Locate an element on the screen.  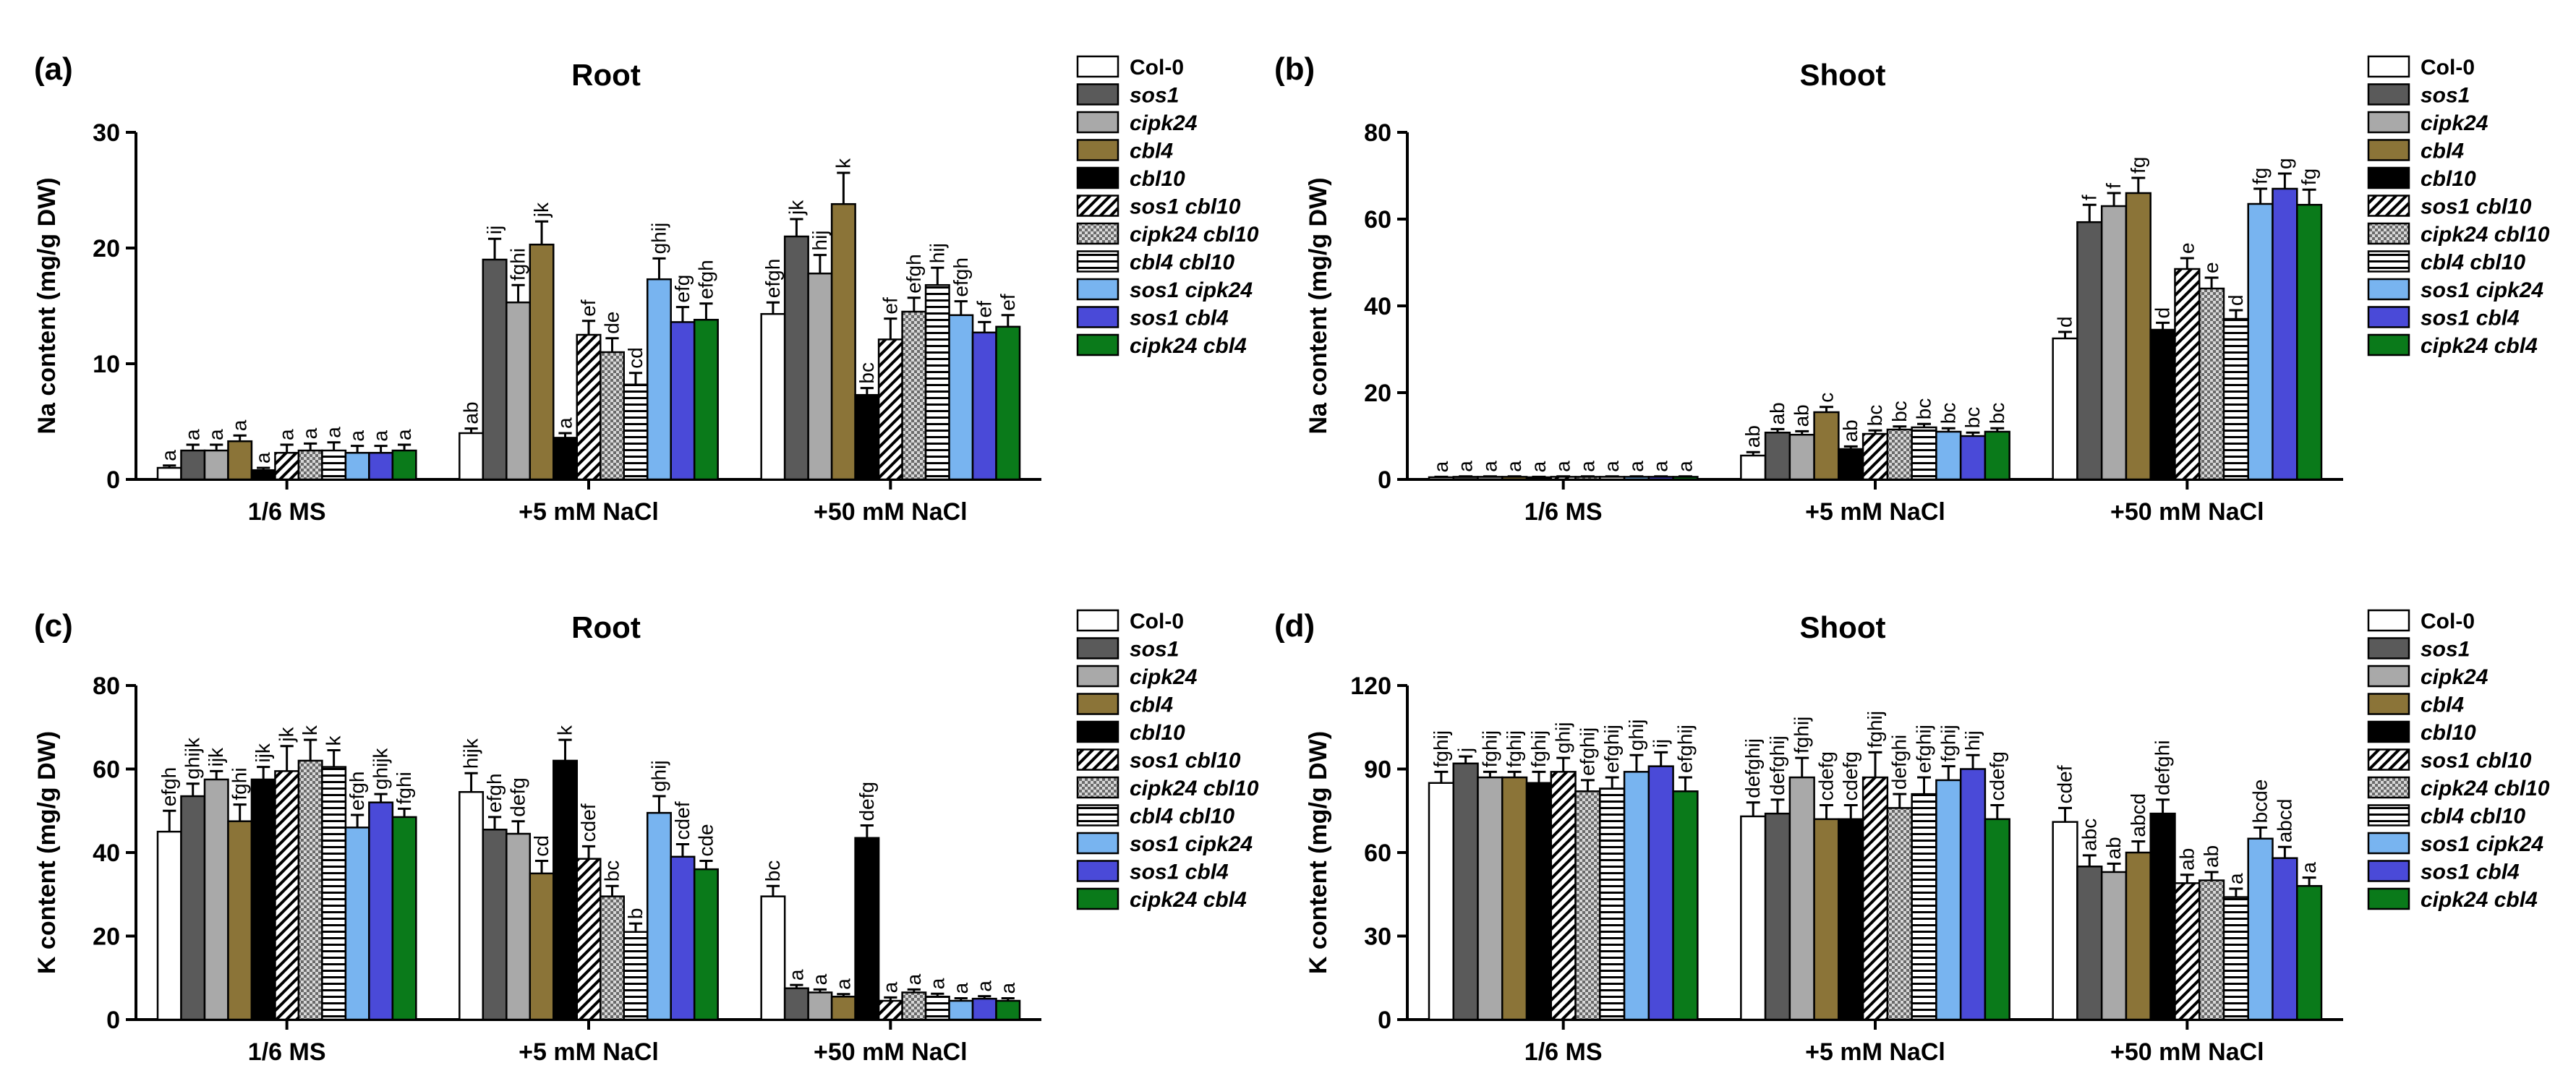
bar-annotation: ef is located at coordinates (890, 306).